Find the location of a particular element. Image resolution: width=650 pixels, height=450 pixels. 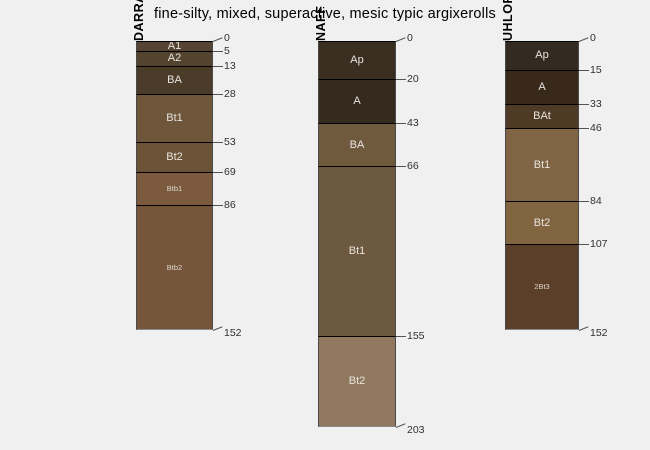

soil-horizon: A2 is located at coordinates (174, 58).